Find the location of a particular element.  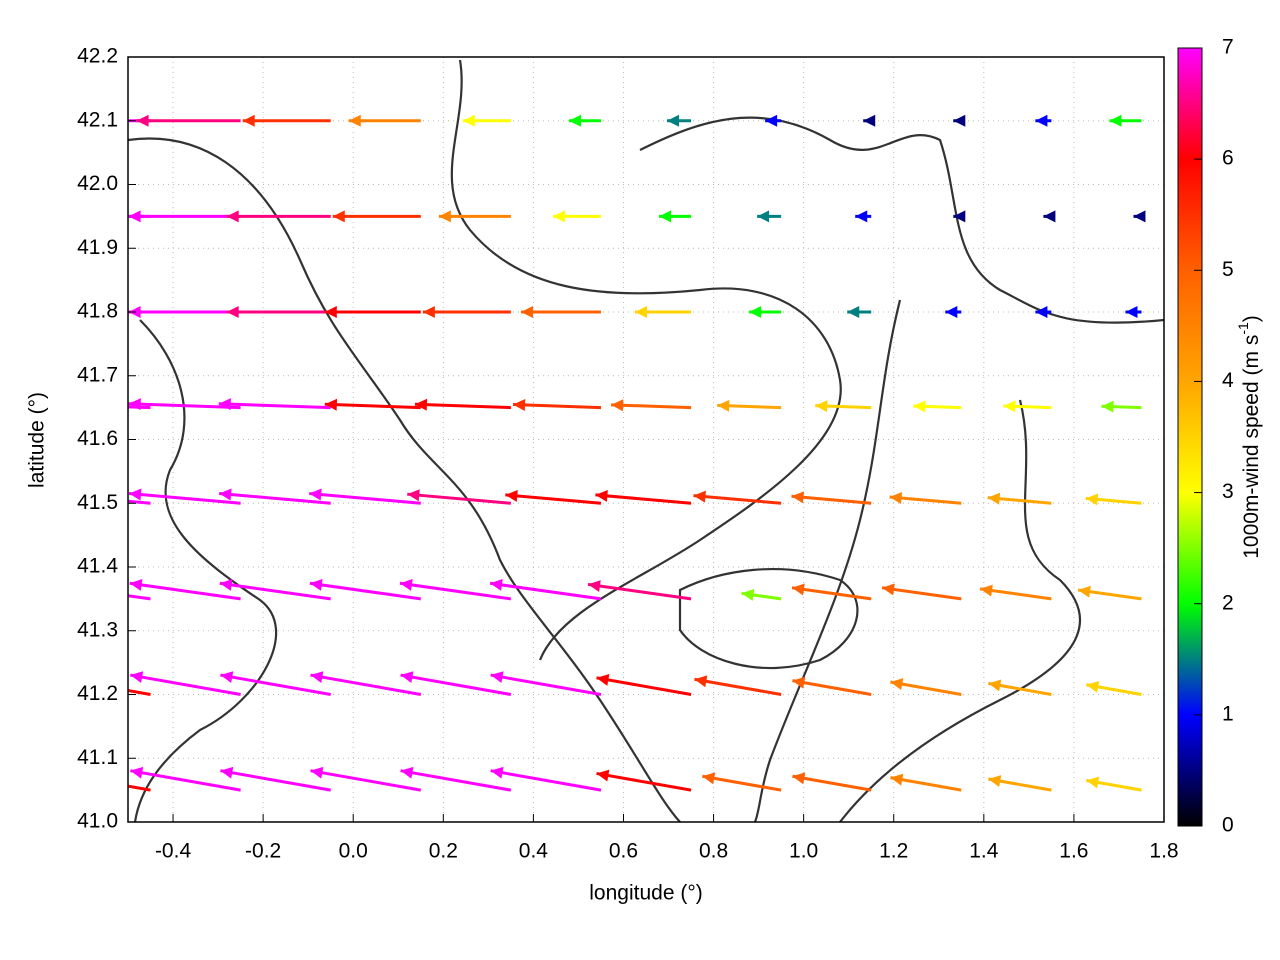

y-tick-label: 41.8 is located at coordinates (97, 311).